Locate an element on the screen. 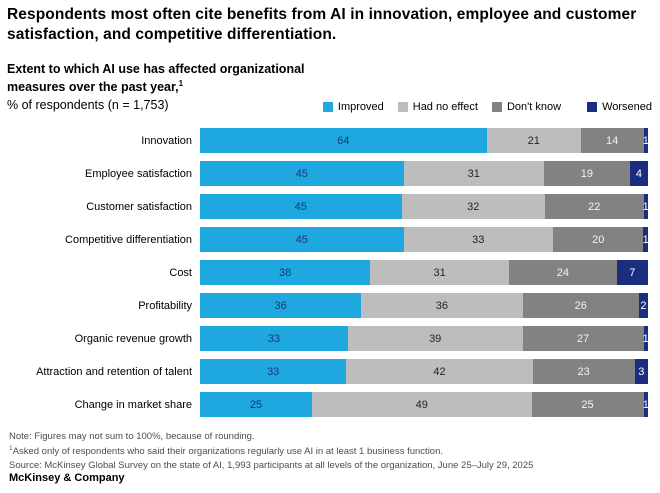 Image resolution: width=660 pixels, height=493 pixels. chart-row: Profitability 36 36 26 2 is located at coordinates (329, 306).